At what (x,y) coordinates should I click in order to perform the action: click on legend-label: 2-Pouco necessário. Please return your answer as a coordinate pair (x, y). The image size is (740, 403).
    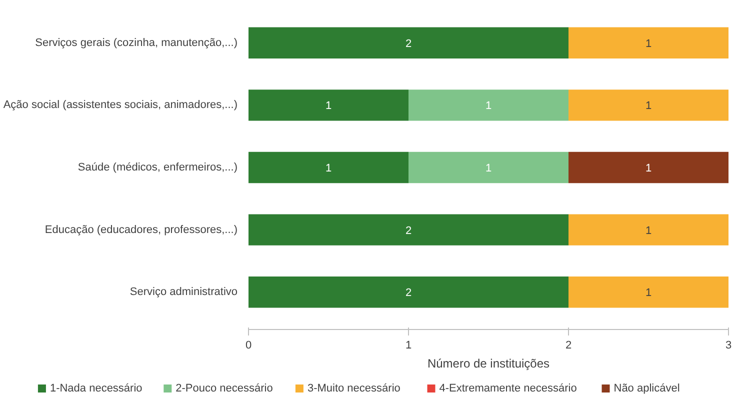
    Looking at the image, I should click on (224, 388).